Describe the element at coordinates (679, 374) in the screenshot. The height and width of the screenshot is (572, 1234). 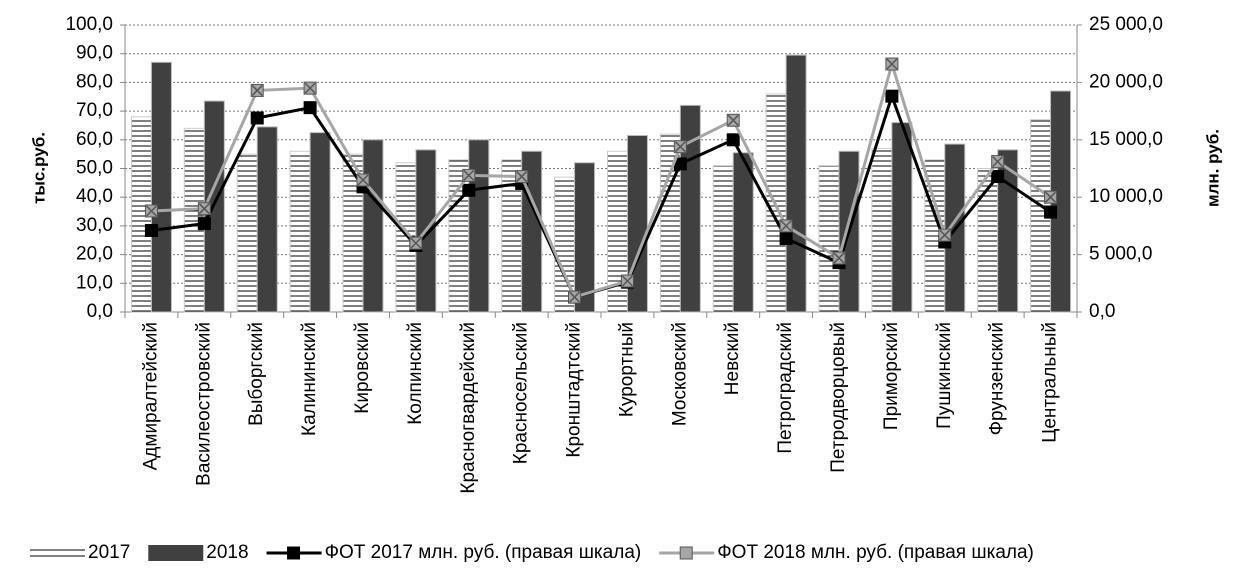
I see `x-tick-label: Московский` at that location.